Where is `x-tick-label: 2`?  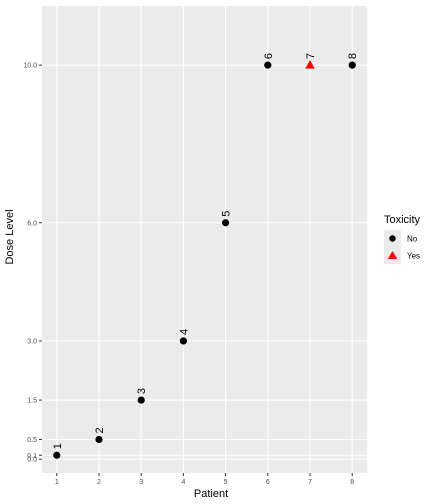 x-tick-label: 2 is located at coordinates (99, 482).